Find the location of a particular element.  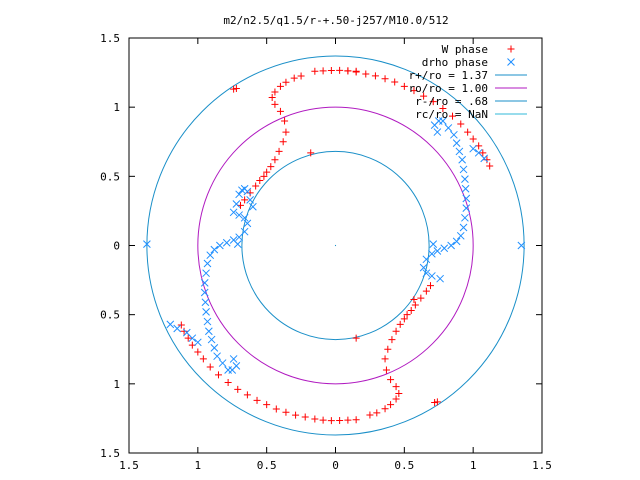

x-tick-label-0: 1.5 is located at coordinates (129, 465).